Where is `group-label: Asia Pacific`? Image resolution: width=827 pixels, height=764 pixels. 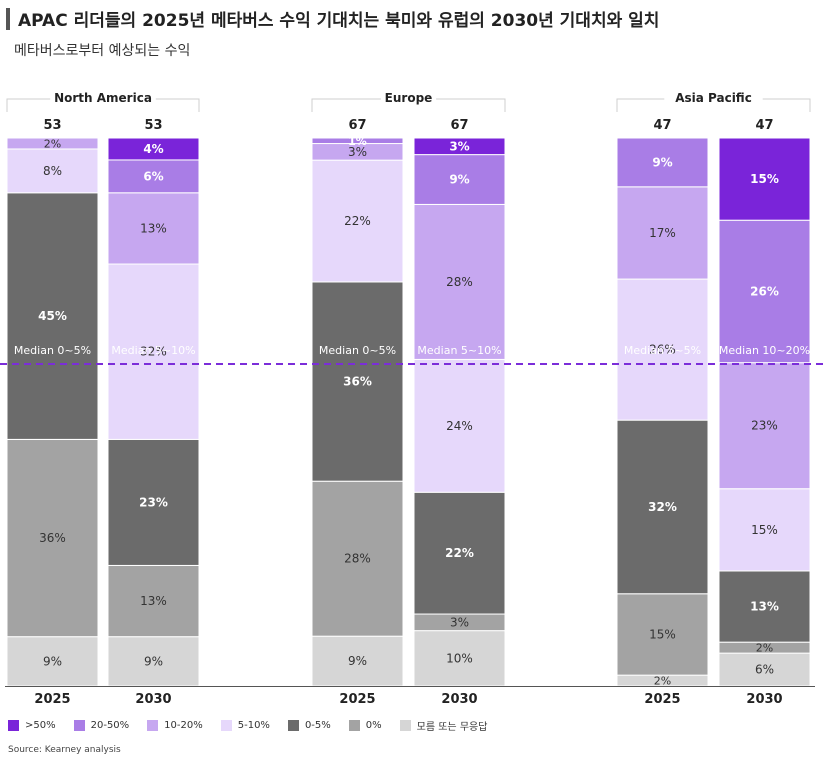 group-label: Asia Pacific is located at coordinates (713, 98).